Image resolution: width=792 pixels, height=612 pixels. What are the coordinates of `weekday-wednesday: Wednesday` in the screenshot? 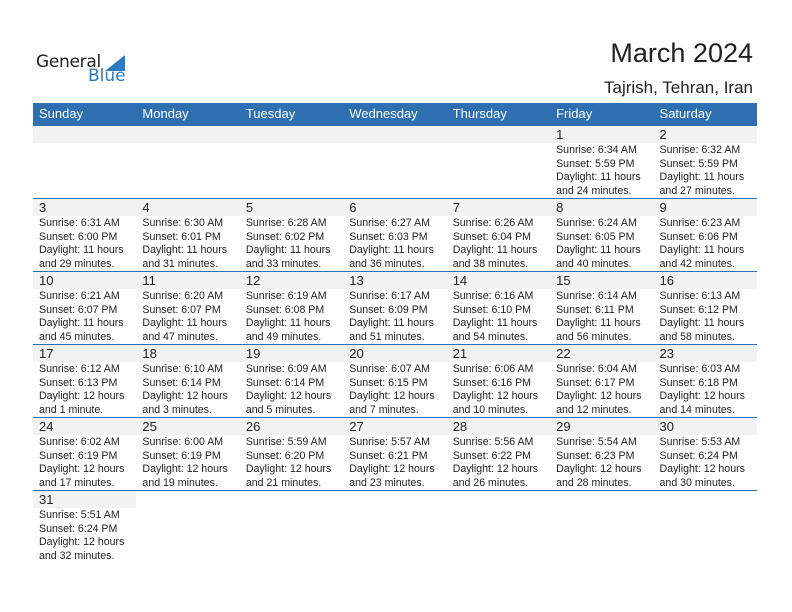 It's located at (383, 113).